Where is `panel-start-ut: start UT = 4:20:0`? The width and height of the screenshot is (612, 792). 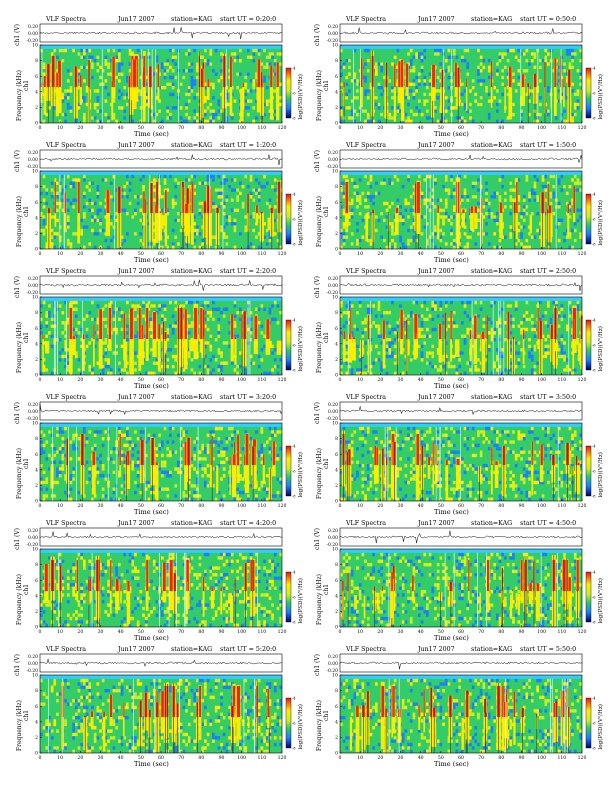
panel-start-ut: start UT = 4:20:0 is located at coordinates (248, 523).